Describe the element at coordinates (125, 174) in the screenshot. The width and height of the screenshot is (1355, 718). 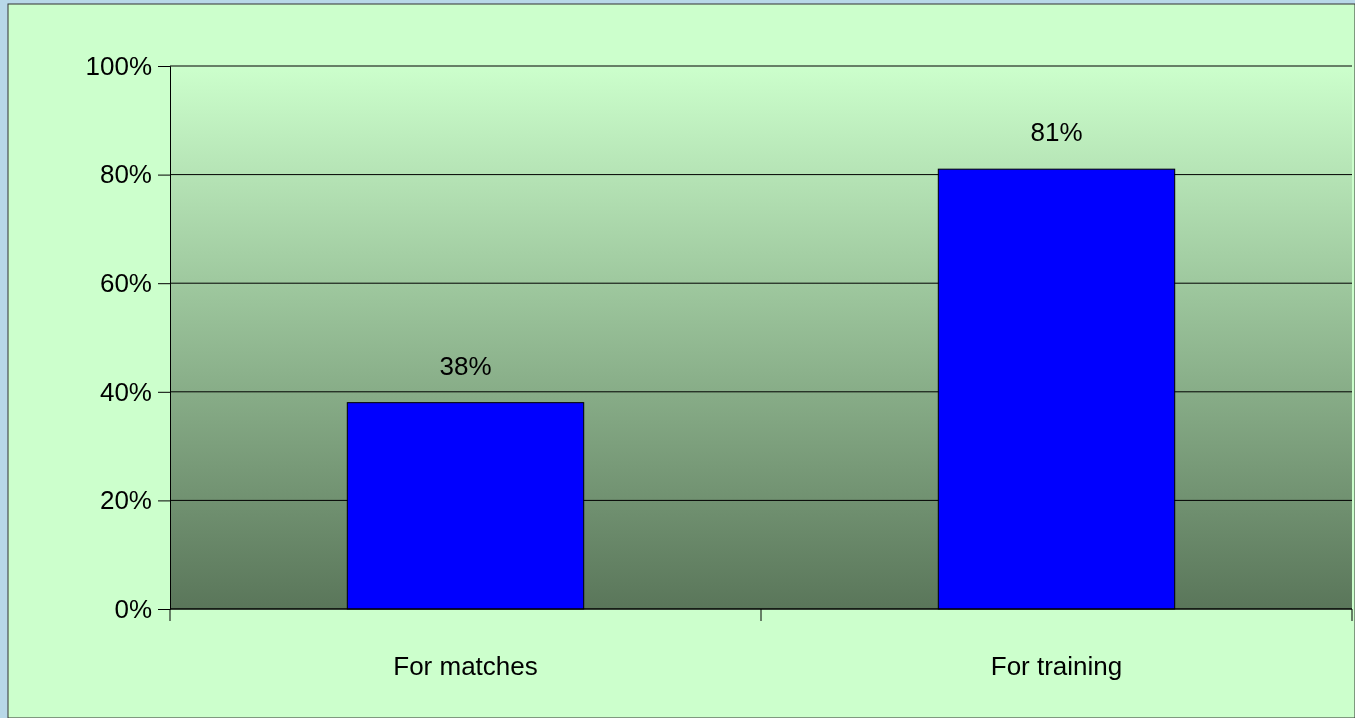
I see `y-tick-label: 80%` at that location.